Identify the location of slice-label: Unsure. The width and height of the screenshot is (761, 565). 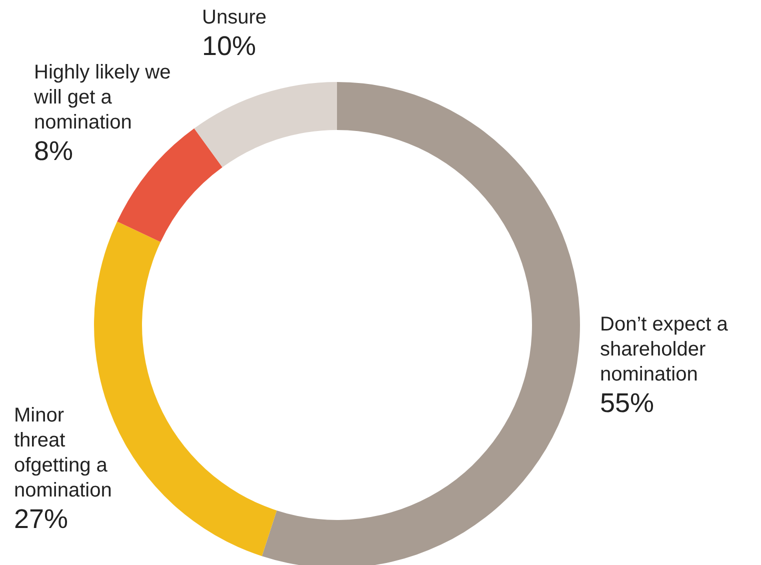
(234, 17).